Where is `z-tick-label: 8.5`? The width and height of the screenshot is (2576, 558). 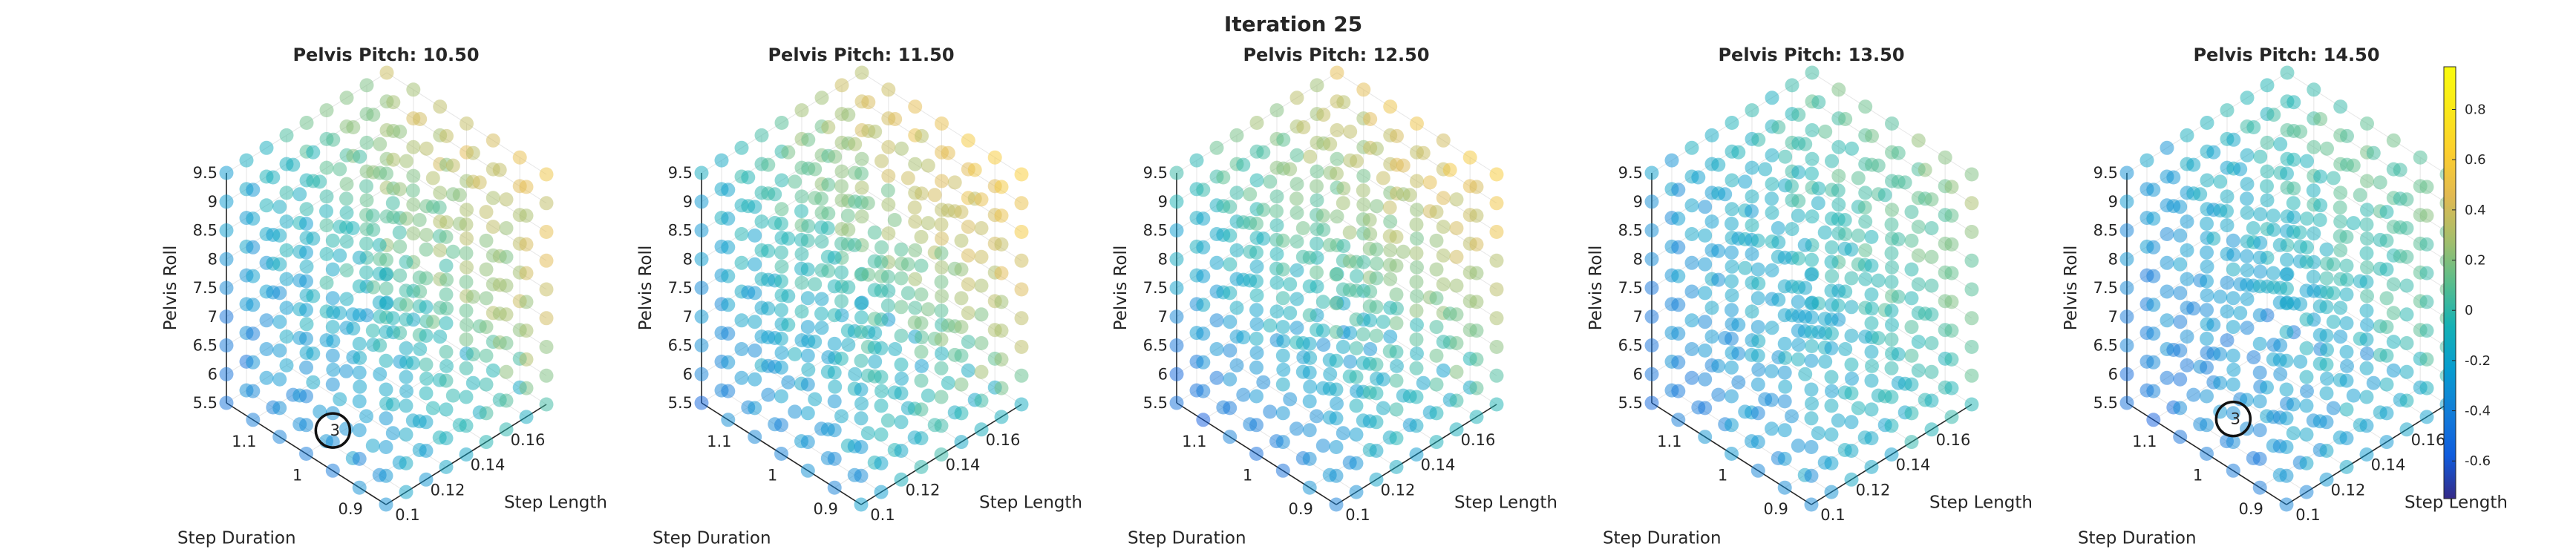
z-tick-label: 8.5 is located at coordinates (1630, 231).